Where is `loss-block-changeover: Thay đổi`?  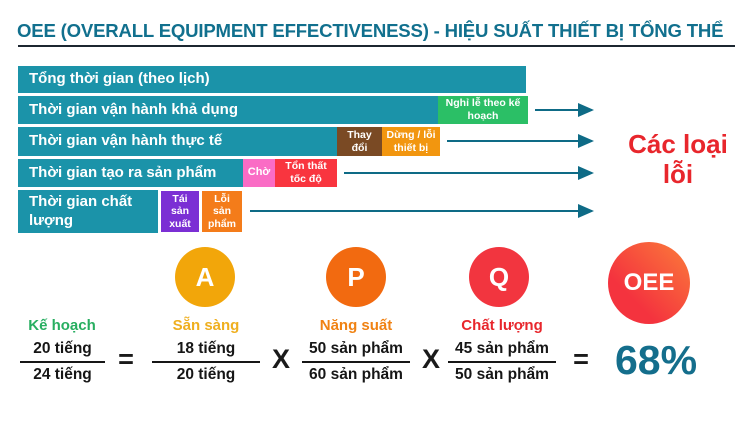
loss-block-changeover: Thay đổi is located at coordinates (359, 141).